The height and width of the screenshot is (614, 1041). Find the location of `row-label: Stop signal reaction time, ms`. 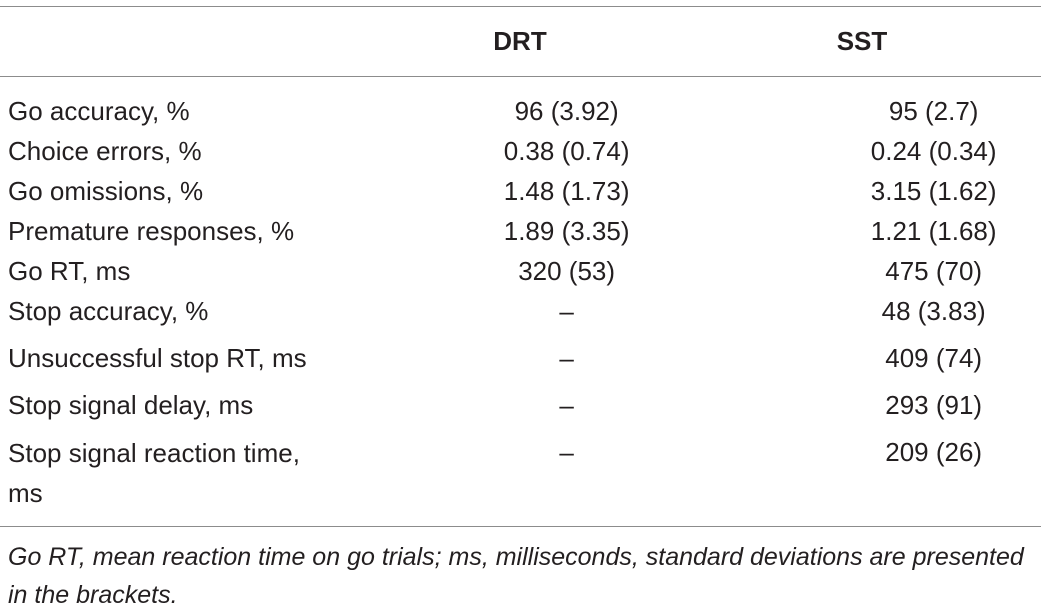

row-label: Stop signal reaction time, ms is located at coordinates (154, 473).